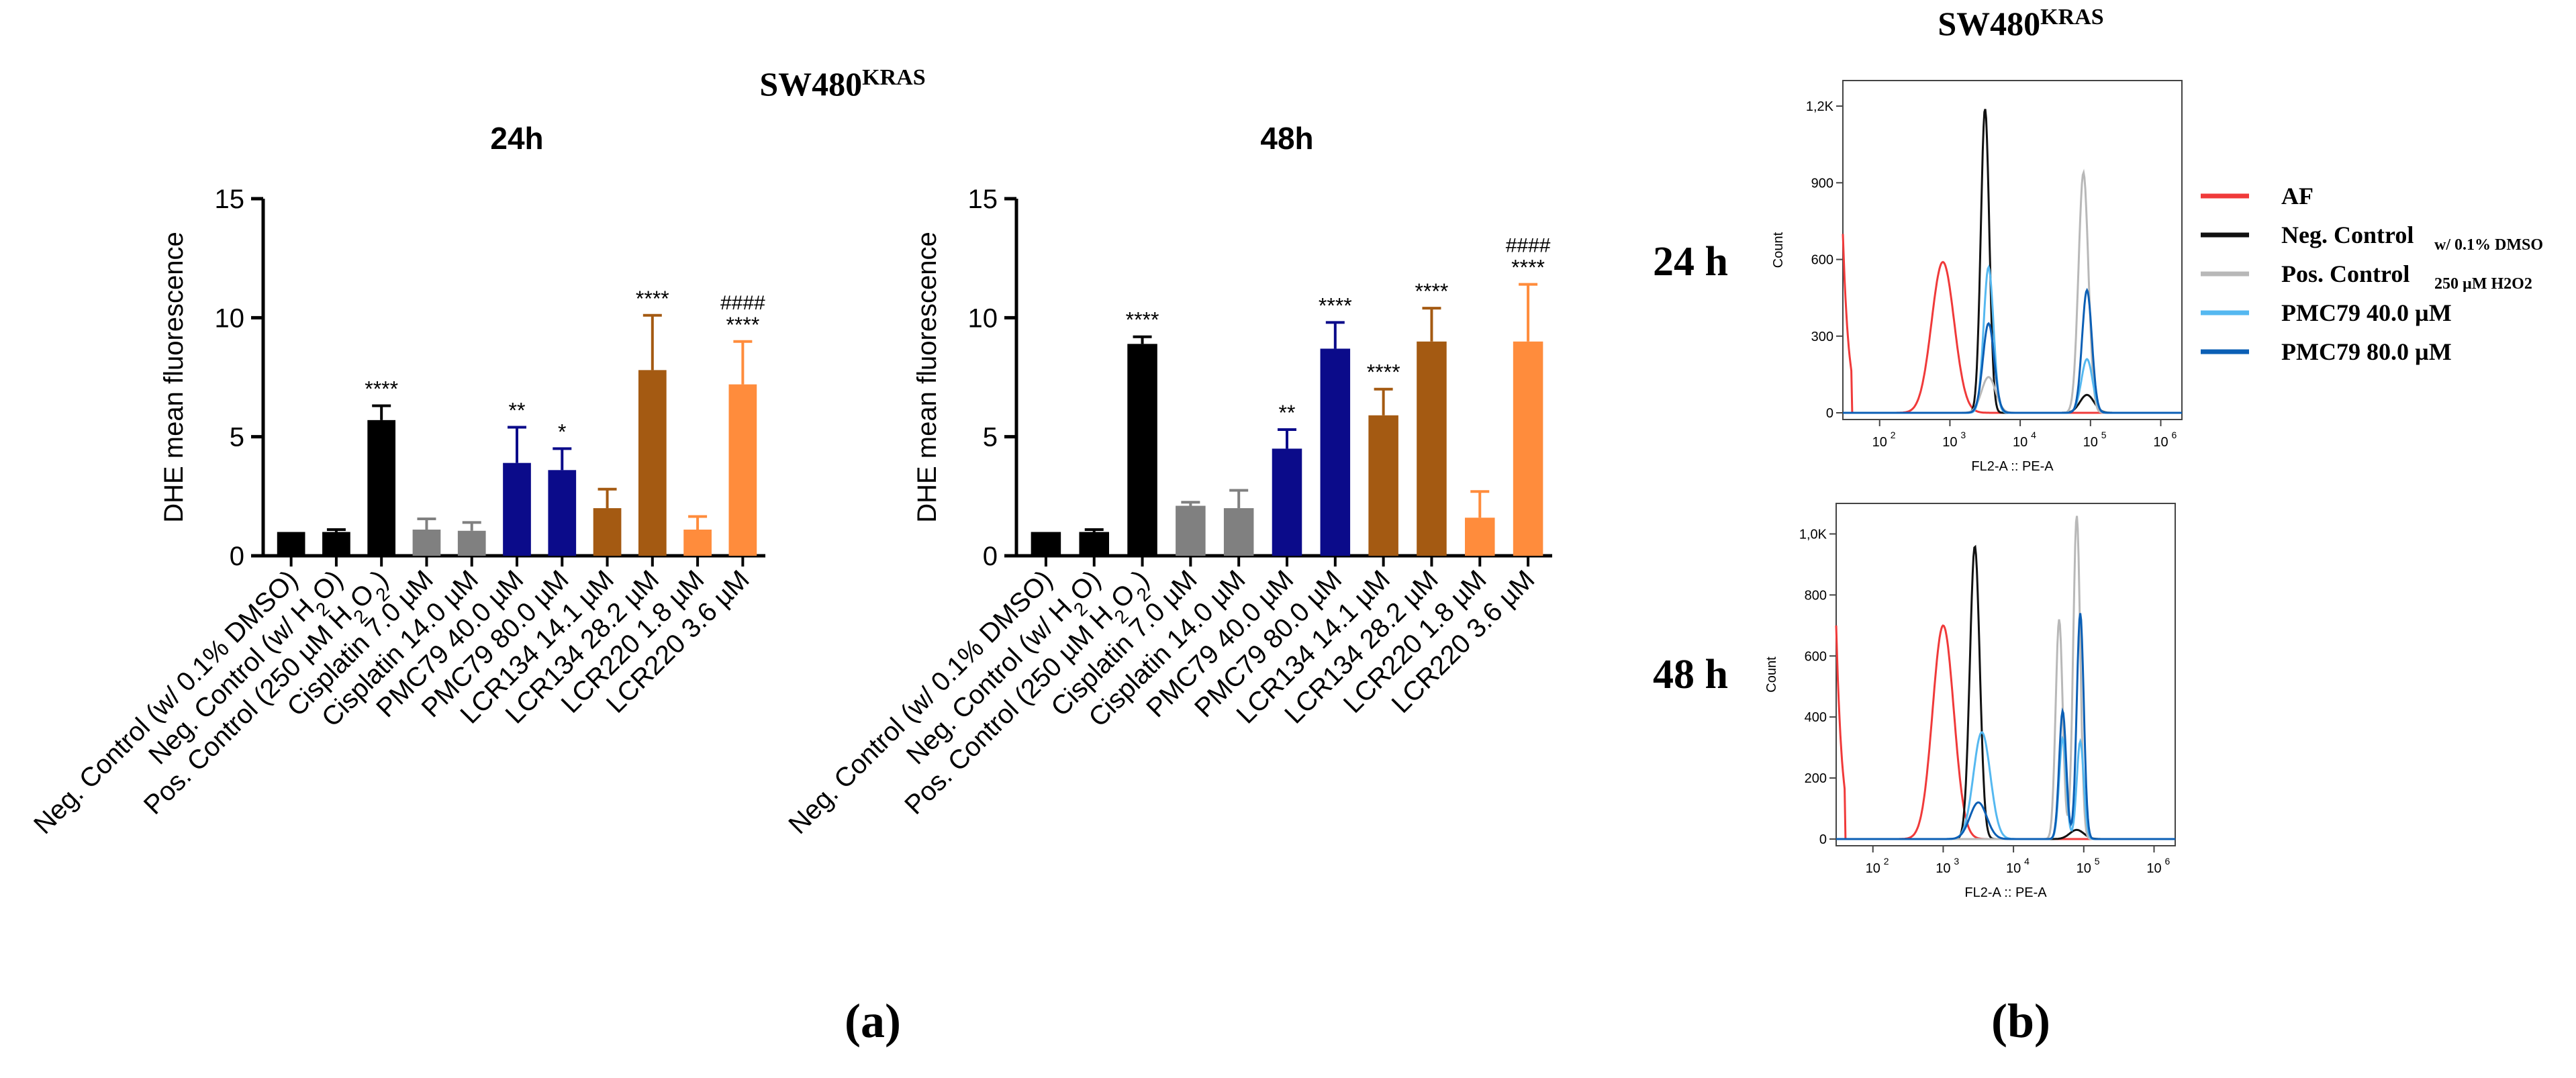  What do you see at coordinates (2020, 24) in the screenshot?
I see `panel-b-title: SW480KRAS` at bounding box center [2020, 24].